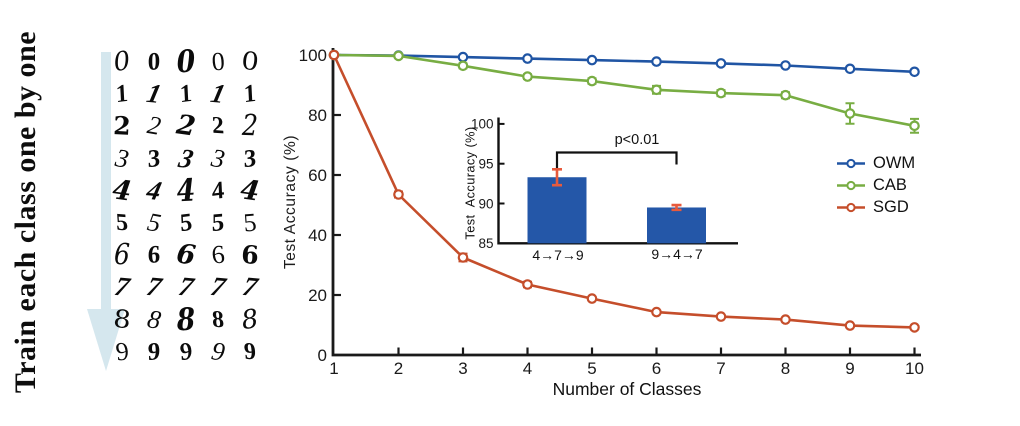 This screenshot has height=426, width=1020. Describe the element at coordinates (317, 235) in the screenshot. I see `main-y-tick-label: 40` at that location.